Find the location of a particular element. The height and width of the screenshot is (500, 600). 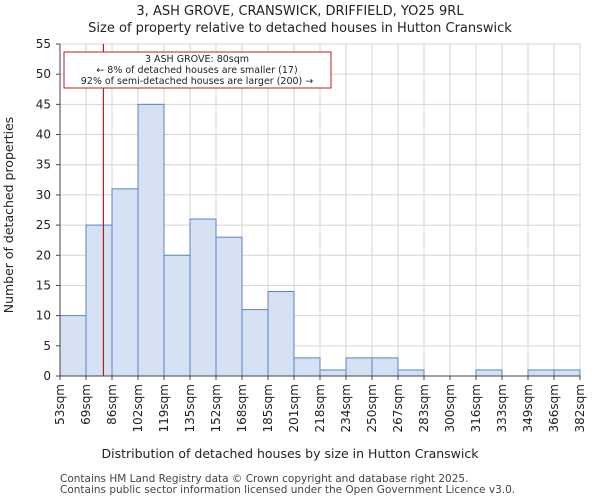

x-tick-label: 316sqm is located at coordinates (476, 408).